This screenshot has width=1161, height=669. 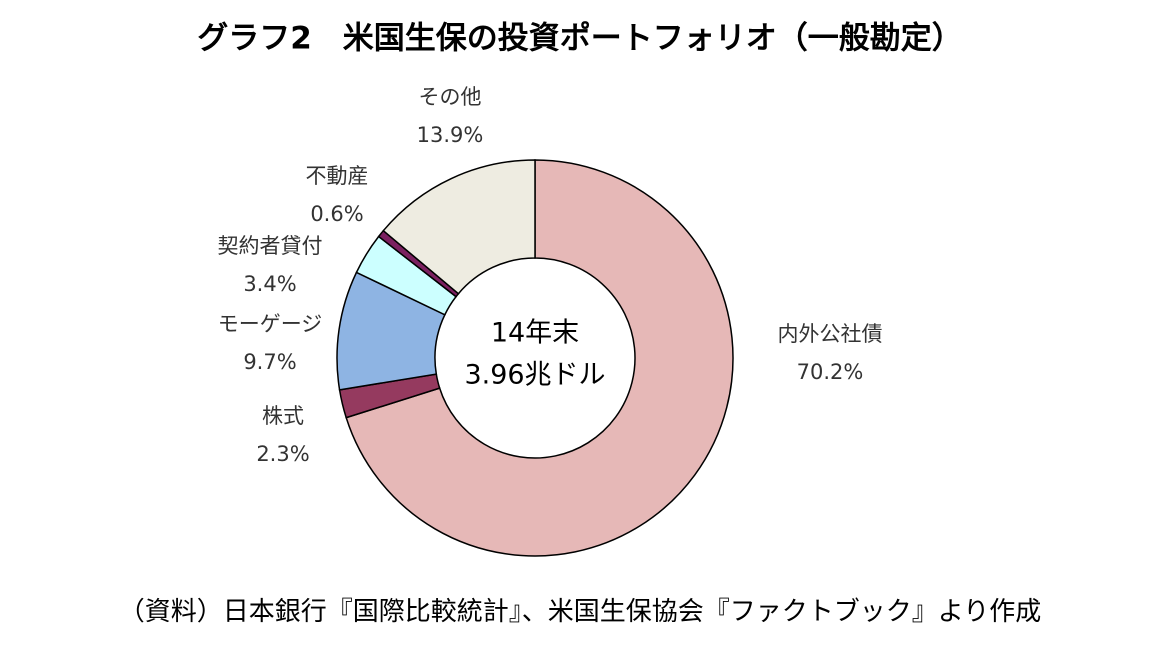 I want to click on center-label: 14年末, so click(x=535, y=333).